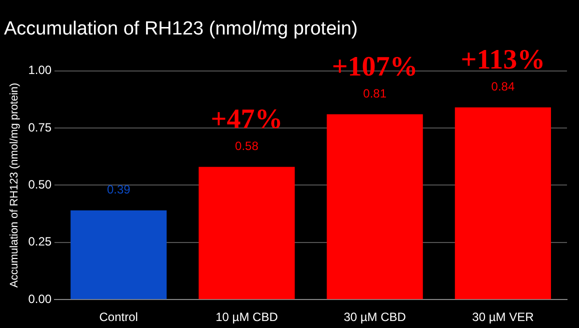  Describe the element at coordinates (118, 189) in the screenshot. I see `data-label: 0.39` at that location.